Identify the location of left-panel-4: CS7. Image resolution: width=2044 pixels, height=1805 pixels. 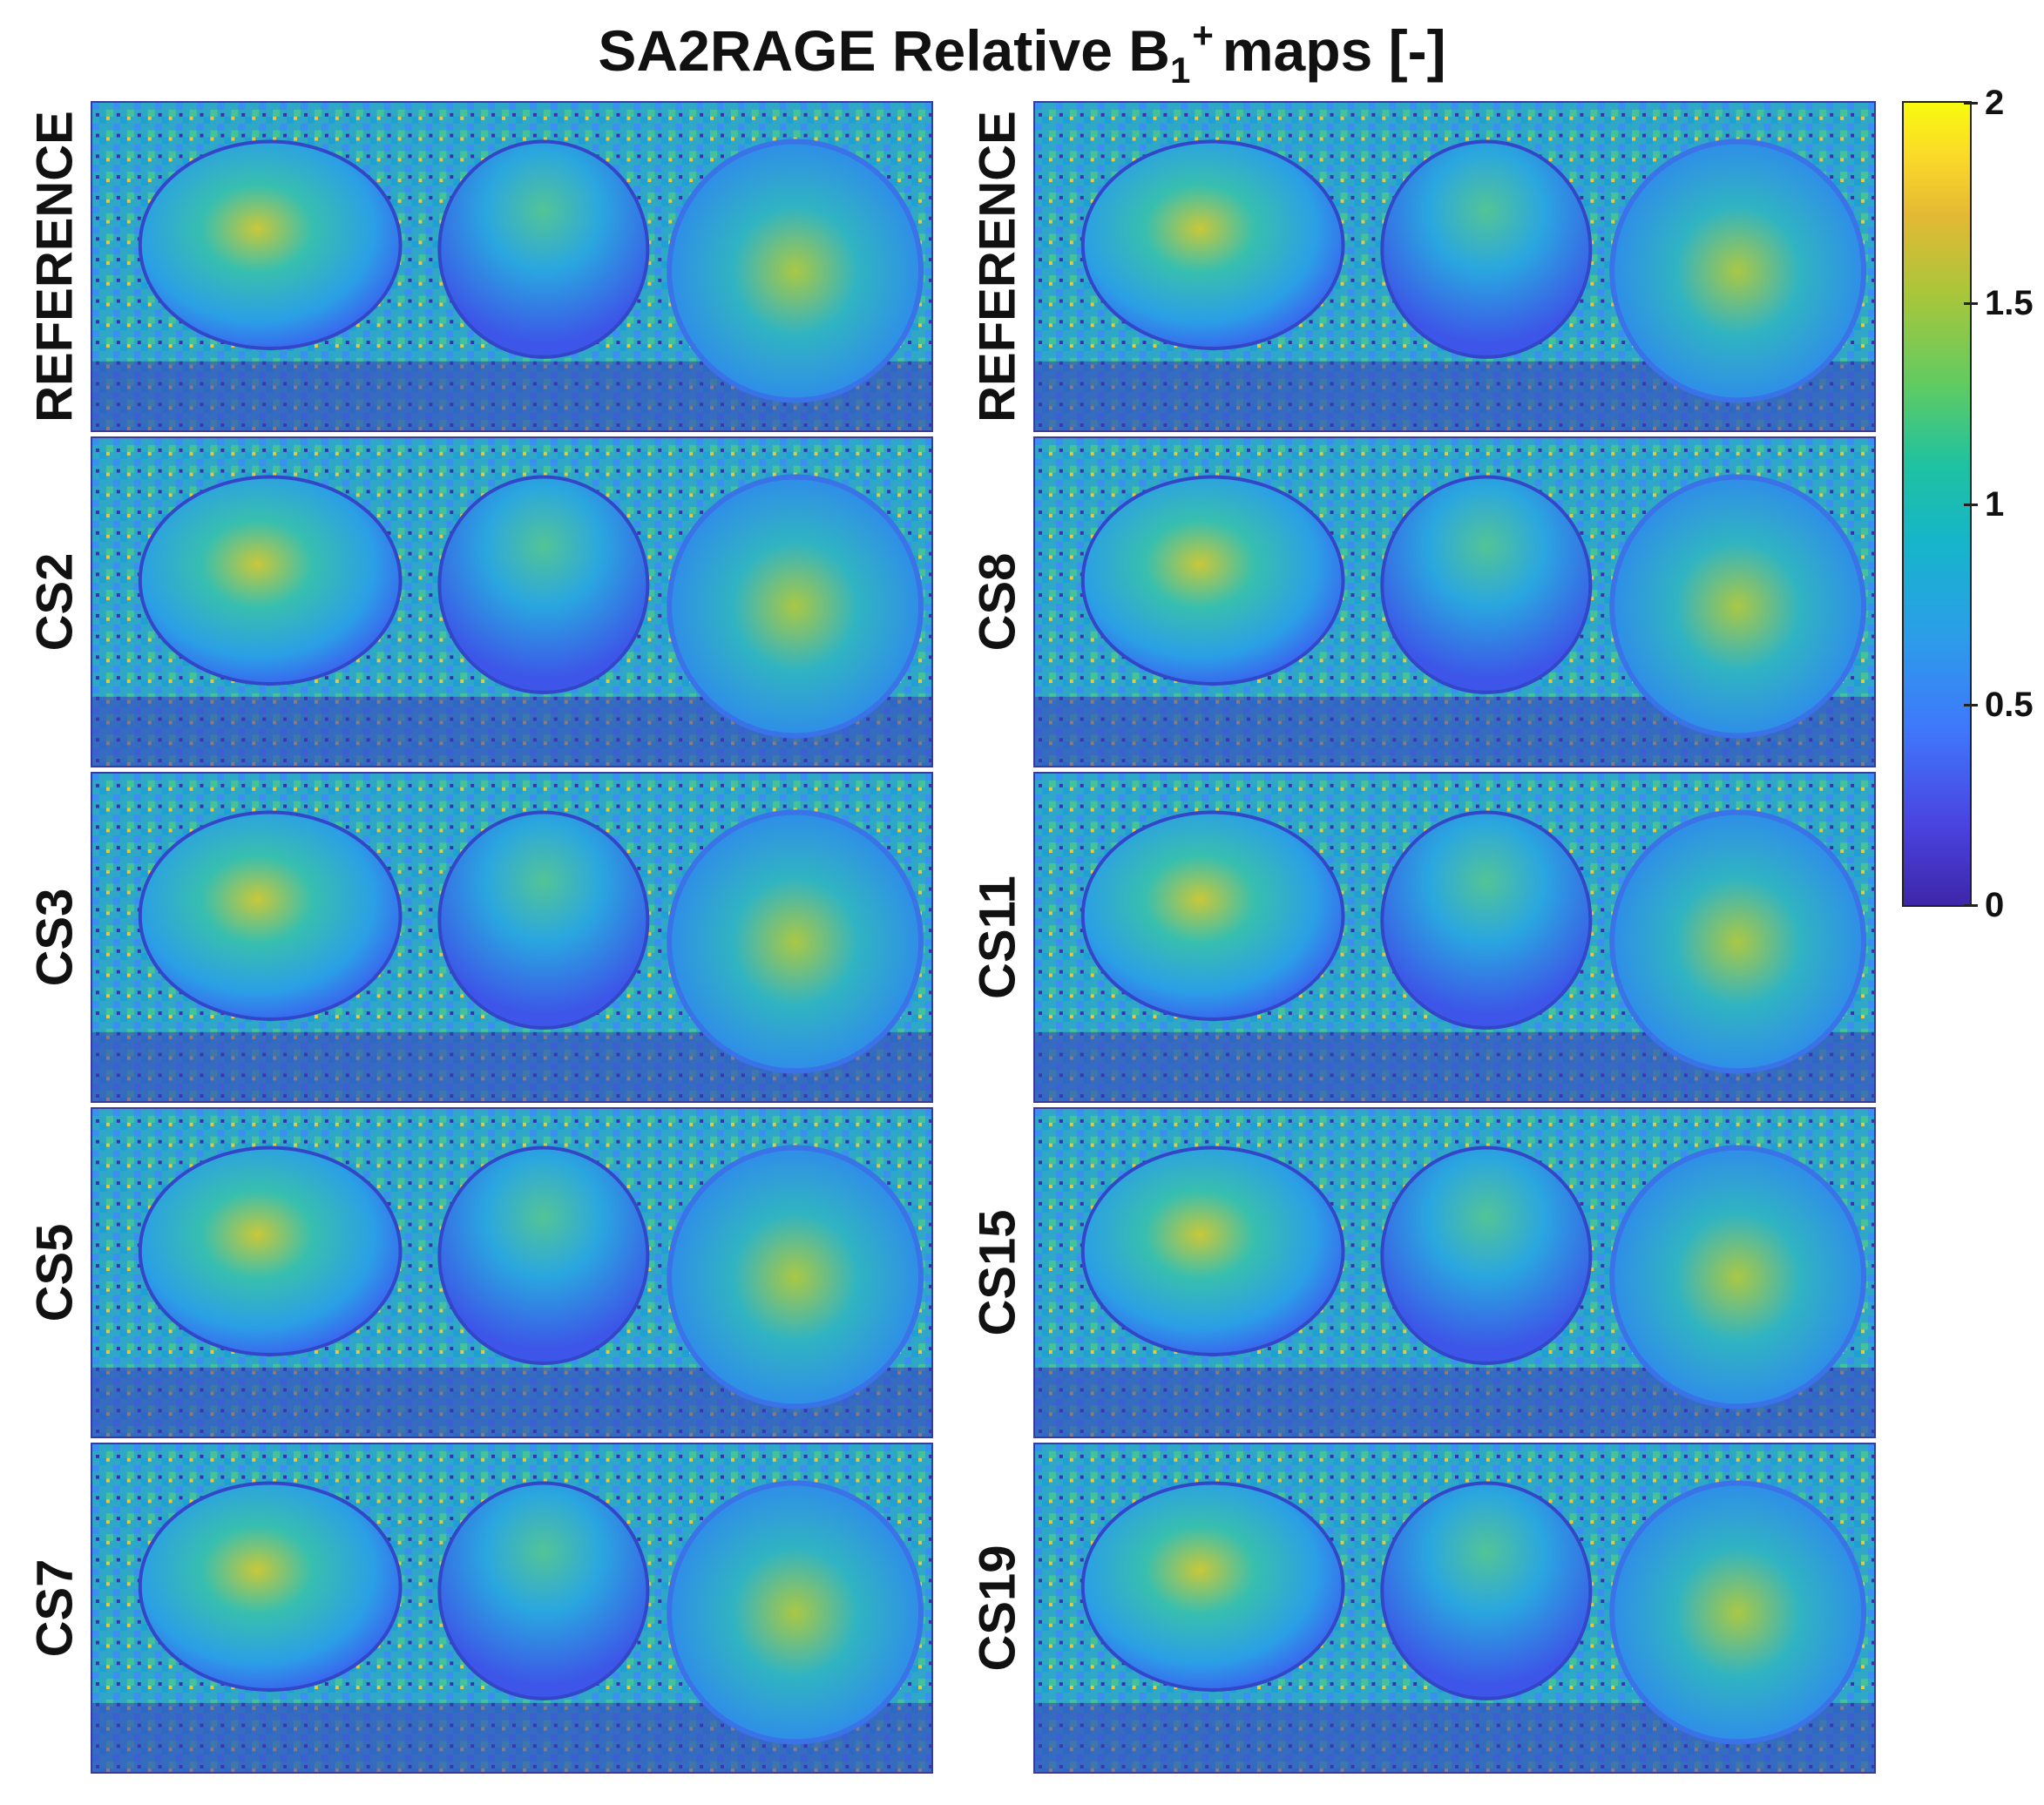
(475, 1609).